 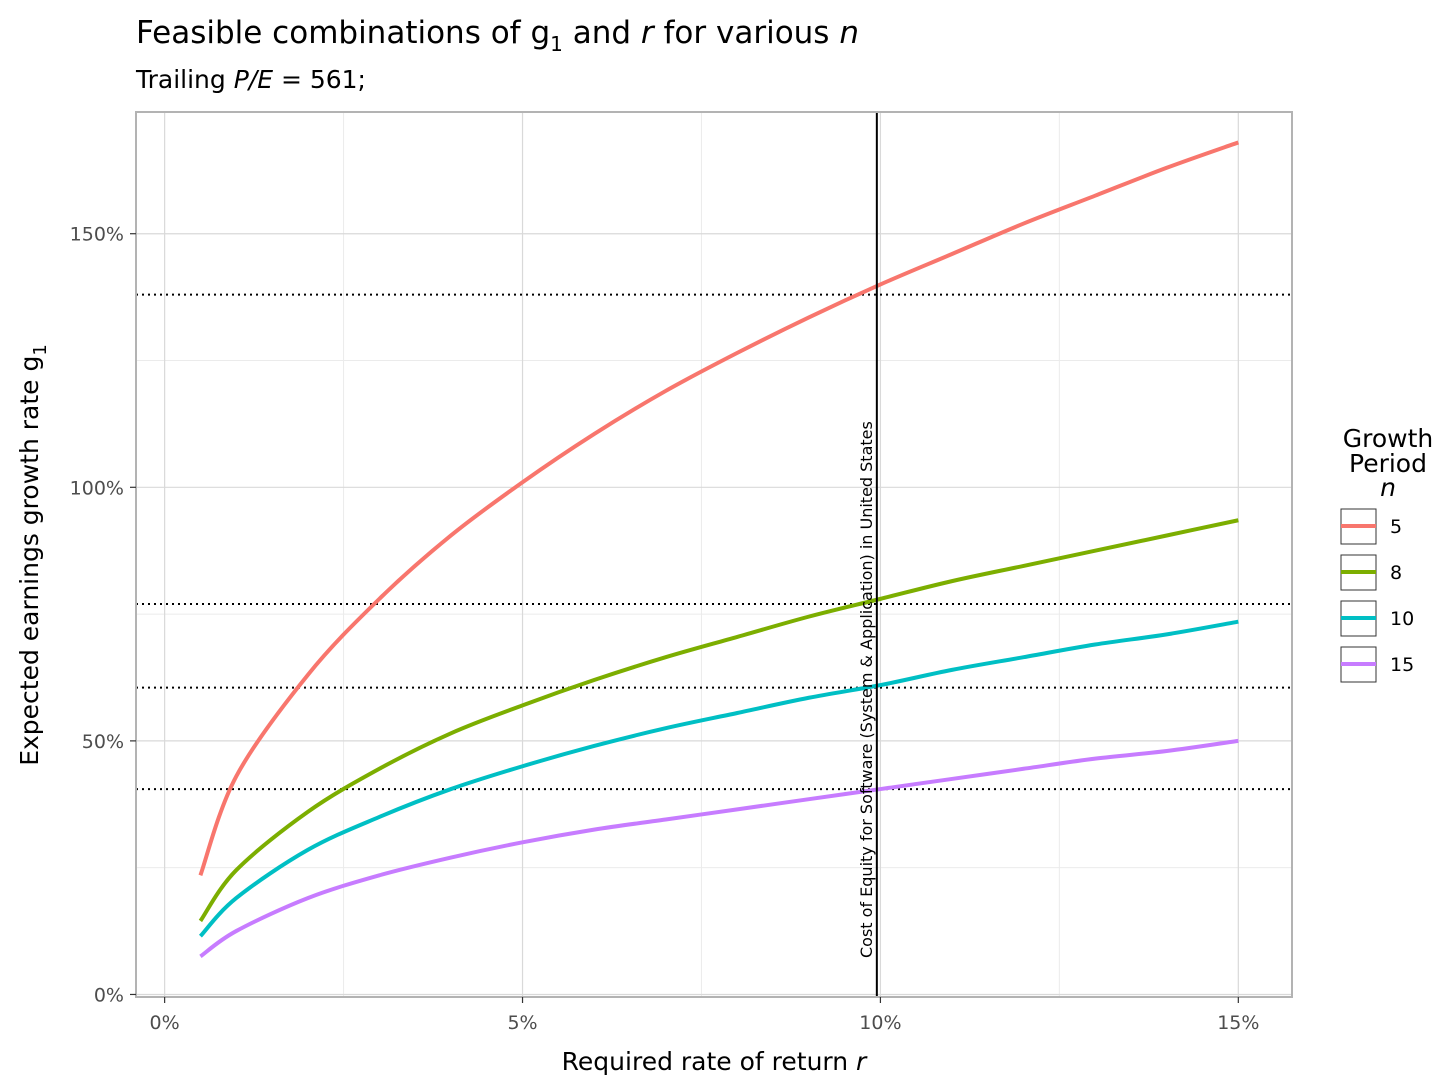 What do you see at coordinates (1377, 595) in the screenshot?
I see `legend-items: 5 8 10 15` at bounding box center [1377, 595].